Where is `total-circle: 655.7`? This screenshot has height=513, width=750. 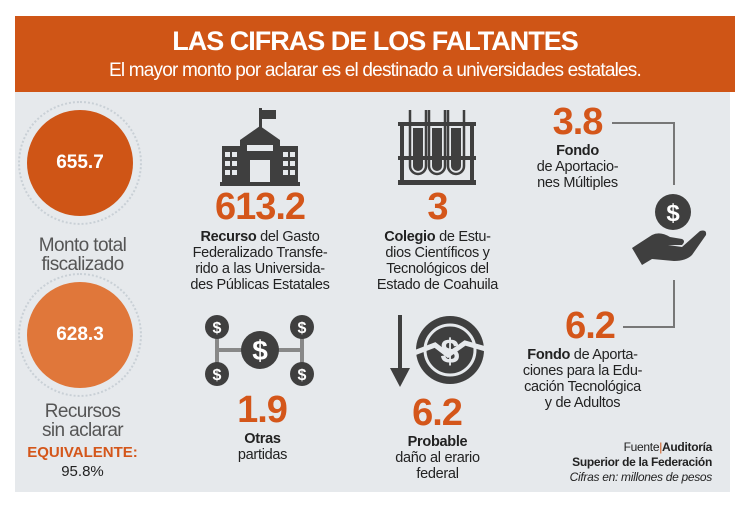
total-circle: 655.7 is located at coordinates (80, 163).